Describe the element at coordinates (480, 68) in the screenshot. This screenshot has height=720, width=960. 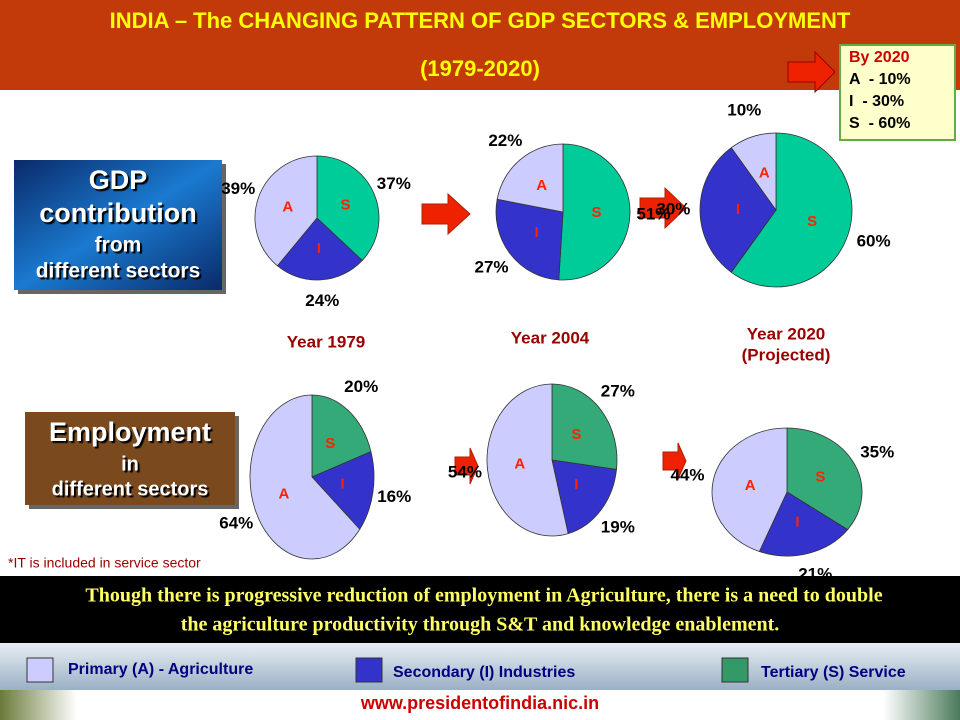
I see `subtitle: (1979-2020)` at that location.